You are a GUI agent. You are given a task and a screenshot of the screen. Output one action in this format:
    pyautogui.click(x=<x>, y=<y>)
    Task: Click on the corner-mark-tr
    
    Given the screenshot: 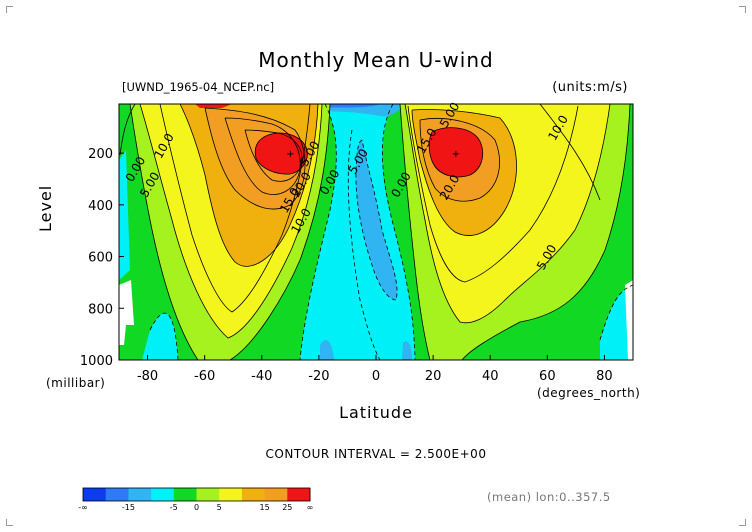 What is the action you would take?
    pyautogui.click(x=742, y=9)
    